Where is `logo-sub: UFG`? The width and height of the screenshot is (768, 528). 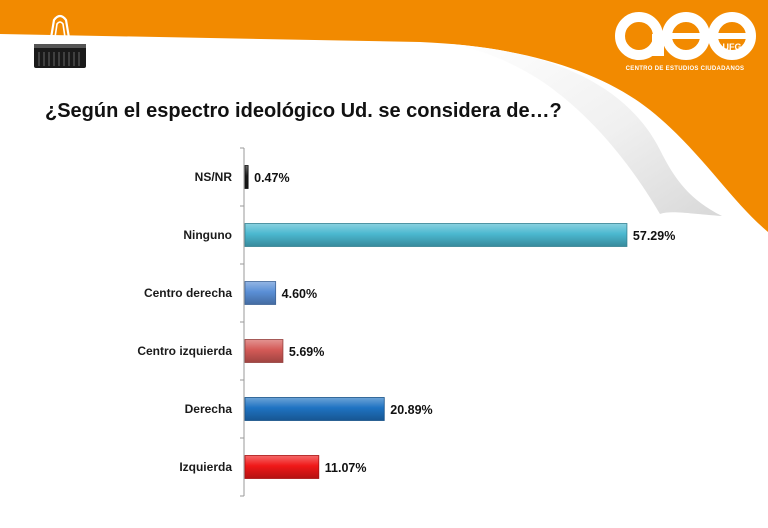 logo-sub: UFG is located at coordinates (732, 47).